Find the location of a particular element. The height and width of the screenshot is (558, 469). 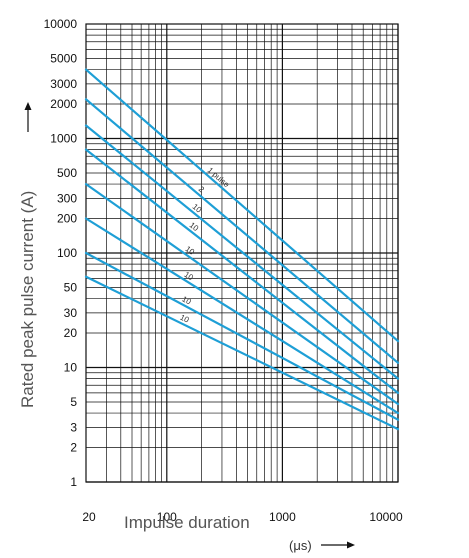

x-tick-label: 1000 is located at coordinates (282, 517).